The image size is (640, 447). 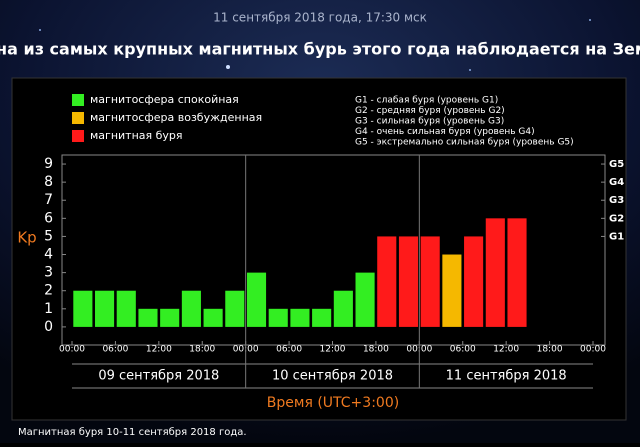 I want to click on legend-label: магнитосфера возбужденная, so click(x=176, y=117).